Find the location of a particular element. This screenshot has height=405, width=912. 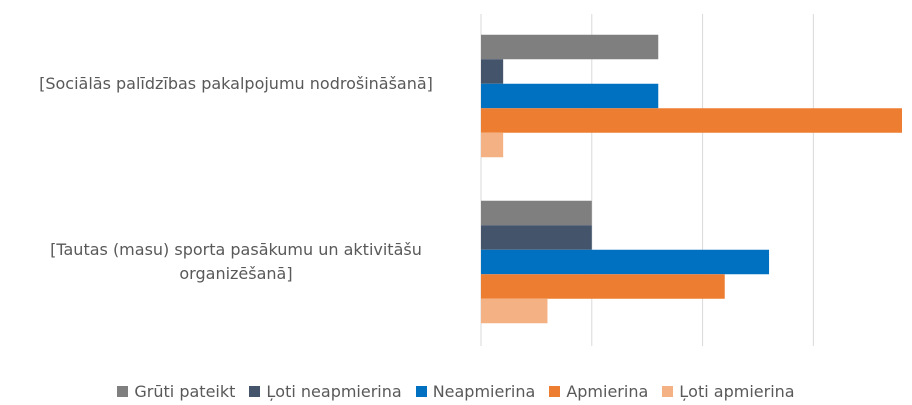

legend-item: Grūti pateikt is located at coordinates (176, 391).